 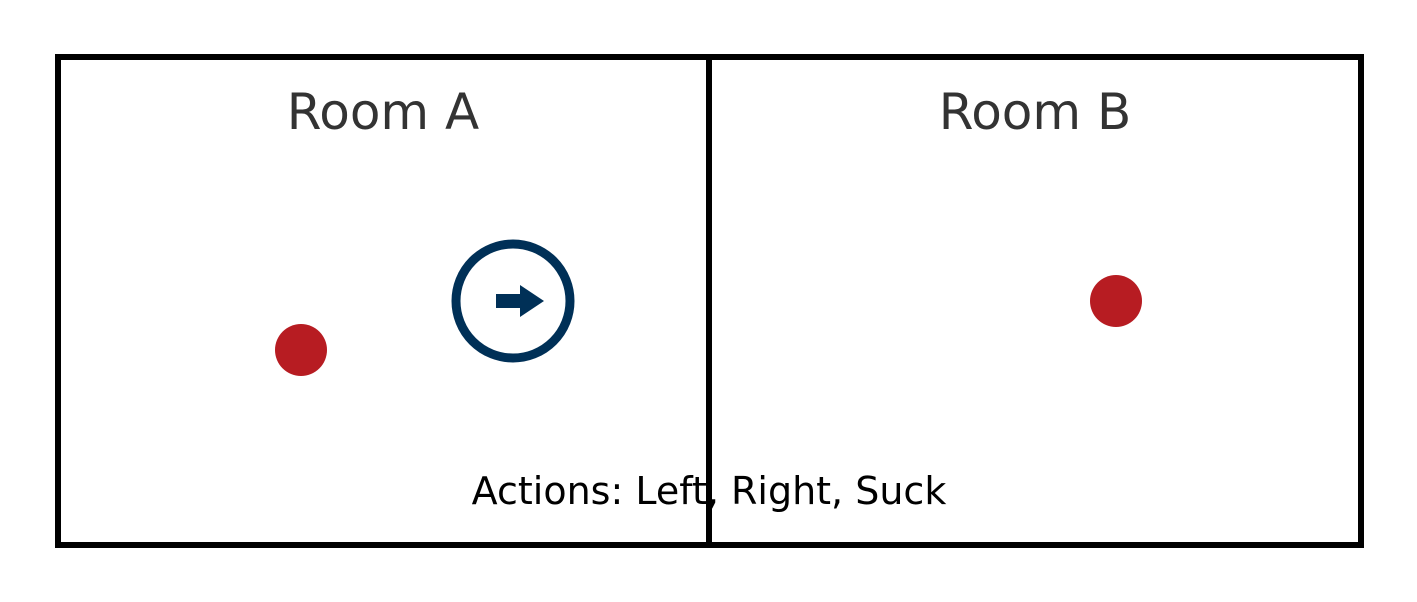 I want to click on dirt-room-a, so click(x=301, y=350).